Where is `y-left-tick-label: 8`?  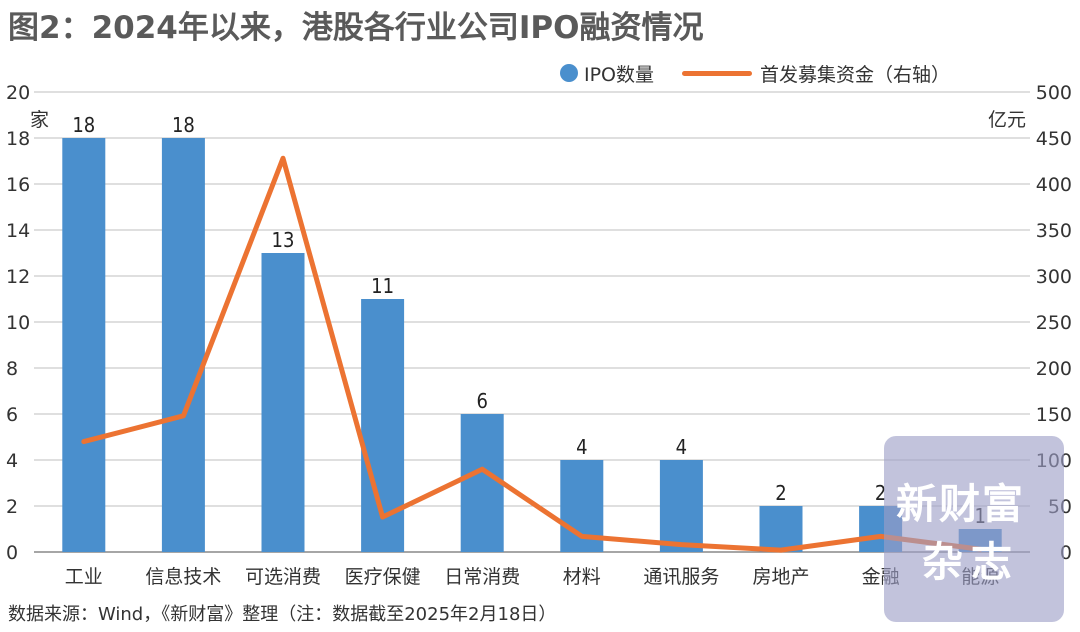 y-left-tick-label: 8 is located at coordinates (12, 369).